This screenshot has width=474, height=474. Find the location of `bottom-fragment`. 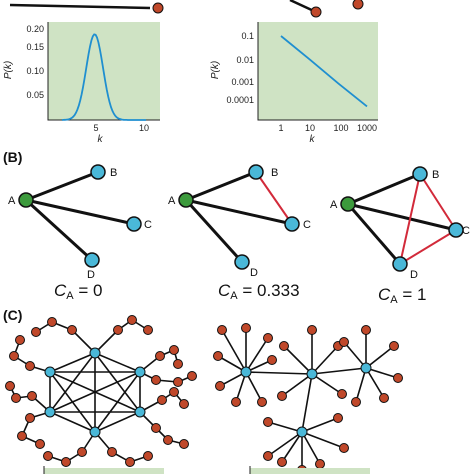

bottom-fragment is located at coordinates (206, 470).